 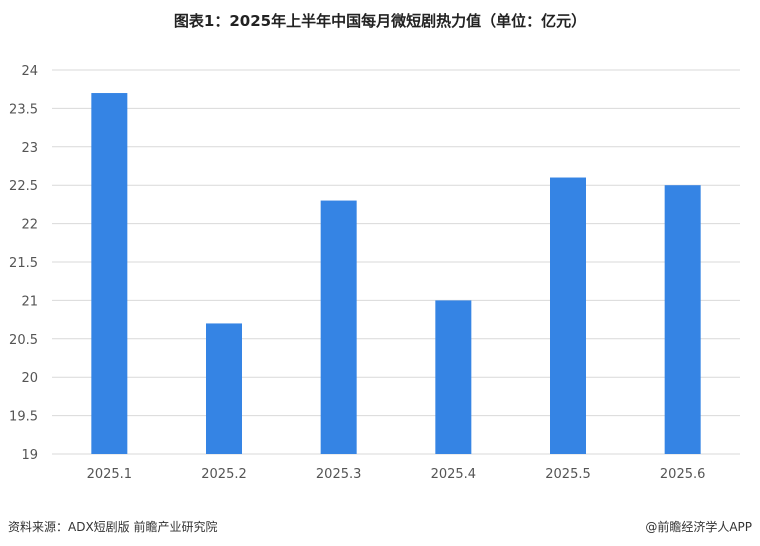 What do you see at coordinates (23, 417) in the screenshot?
I see `y-tick-label: 19.5` at bounding box center [23, 417].